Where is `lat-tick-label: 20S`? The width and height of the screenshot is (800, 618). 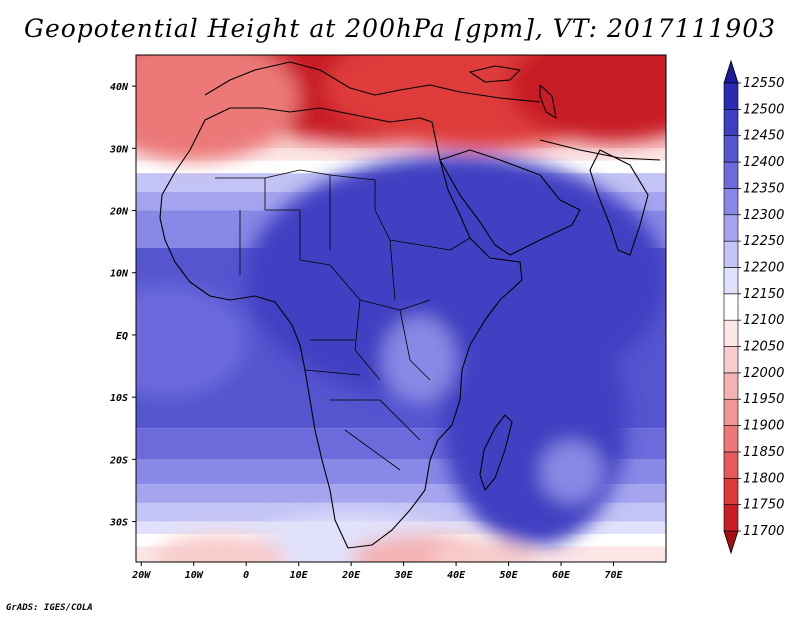
lat-tick-label: 20S is located at coordinates (118, 460).